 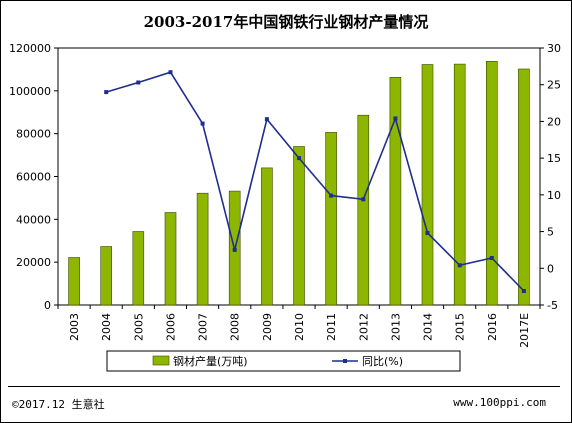 What do you see at coordinates (552, 305) in the screenshot?
I see `right-tick-label: -5` at bounding box center [552, 305].